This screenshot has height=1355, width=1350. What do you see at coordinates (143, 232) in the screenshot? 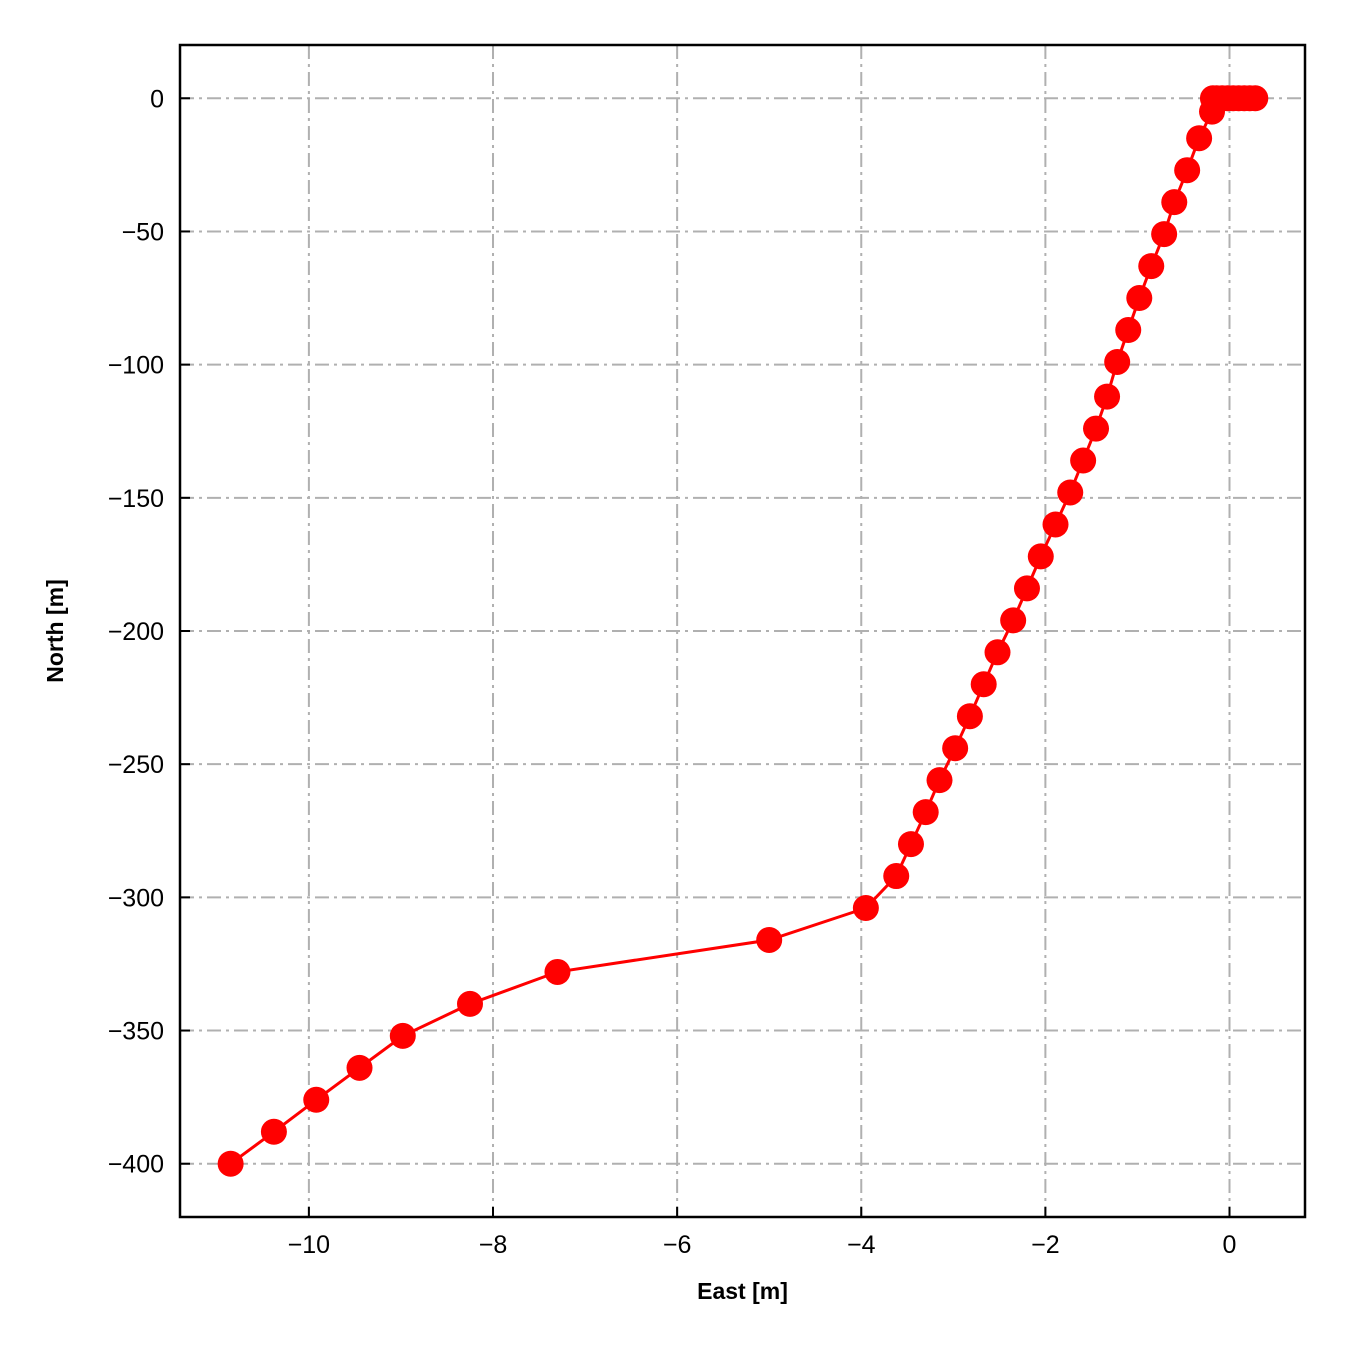
I see `y-tick-label: −50` at bounding box center [143, 232].